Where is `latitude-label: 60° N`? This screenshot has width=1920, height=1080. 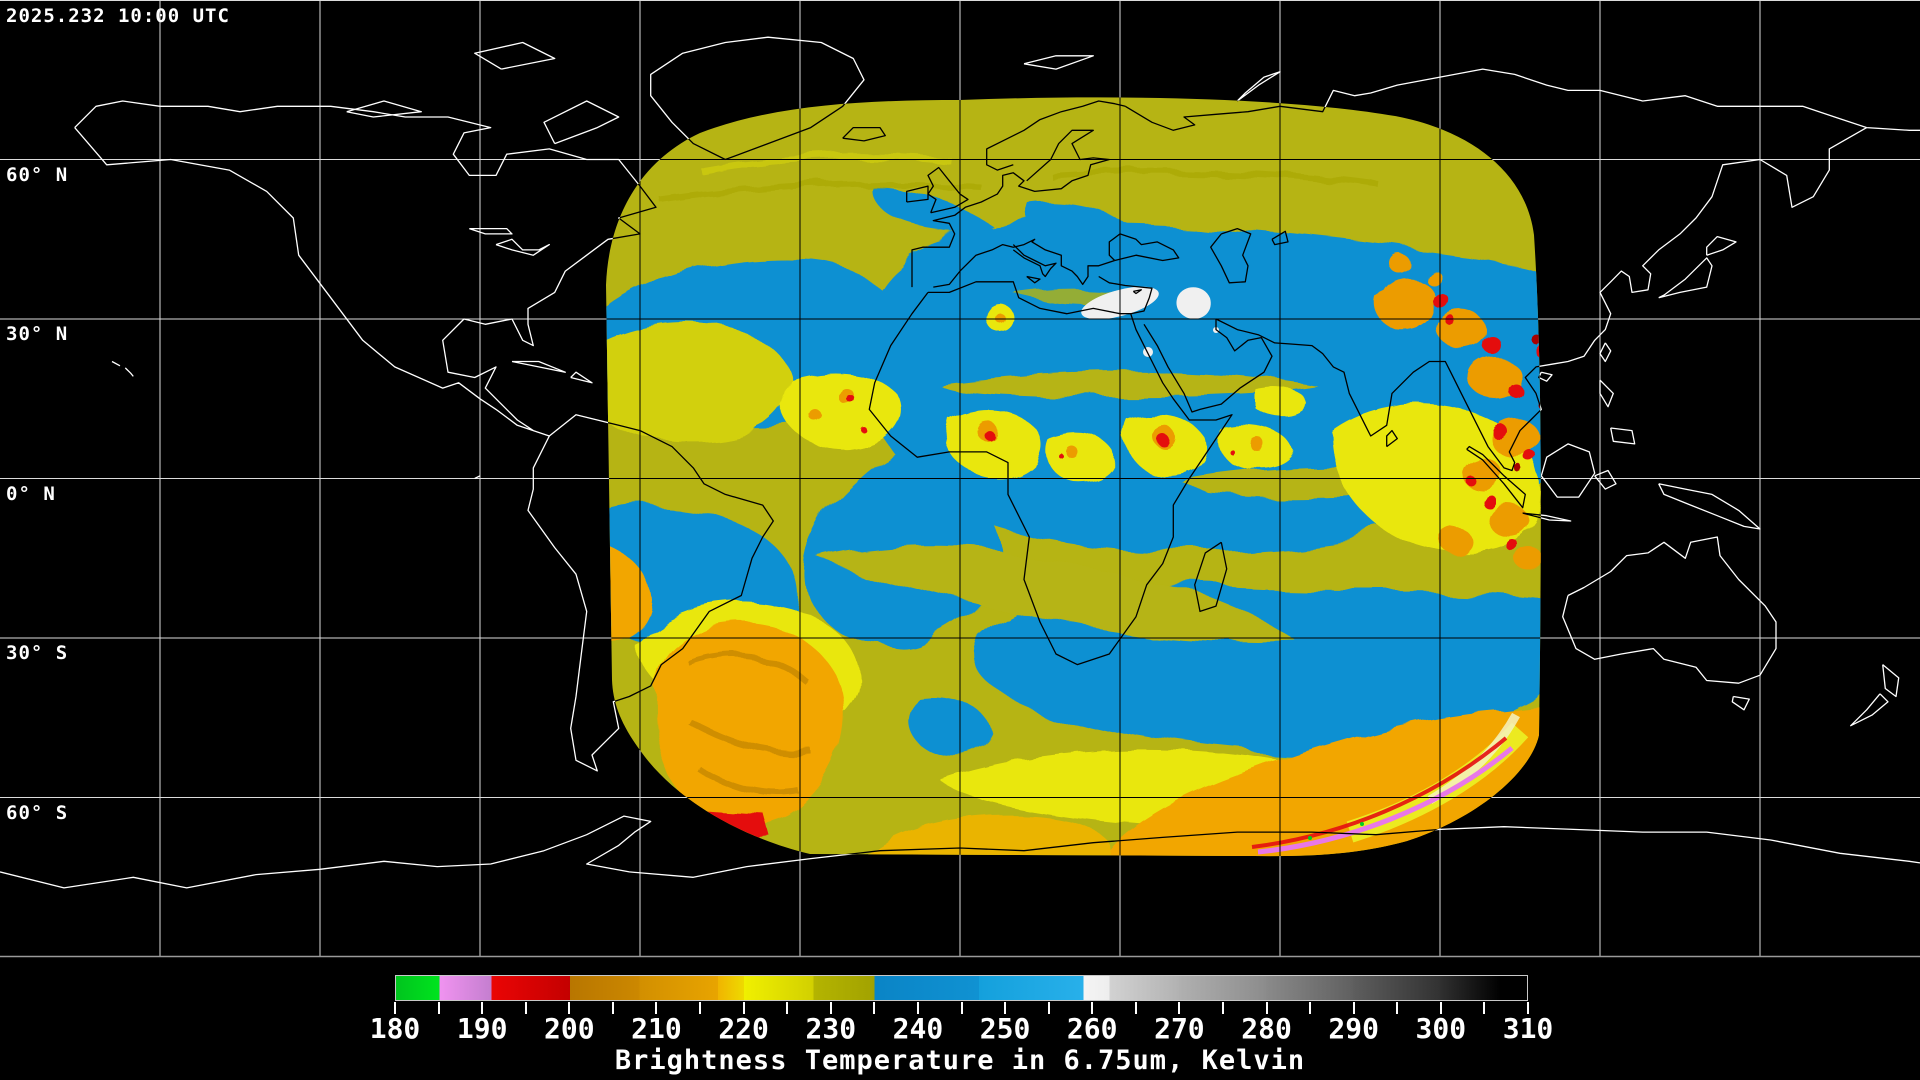
latitude-label: 60° N is located at coordinates (37, 174).